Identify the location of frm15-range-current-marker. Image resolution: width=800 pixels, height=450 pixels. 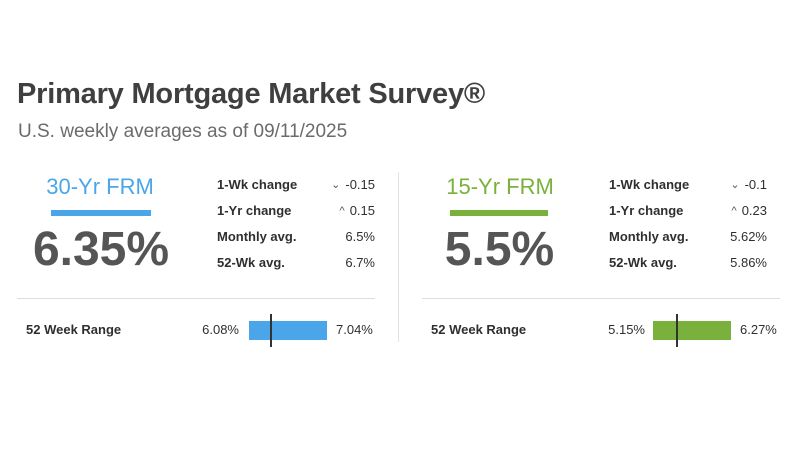
(677, 330).